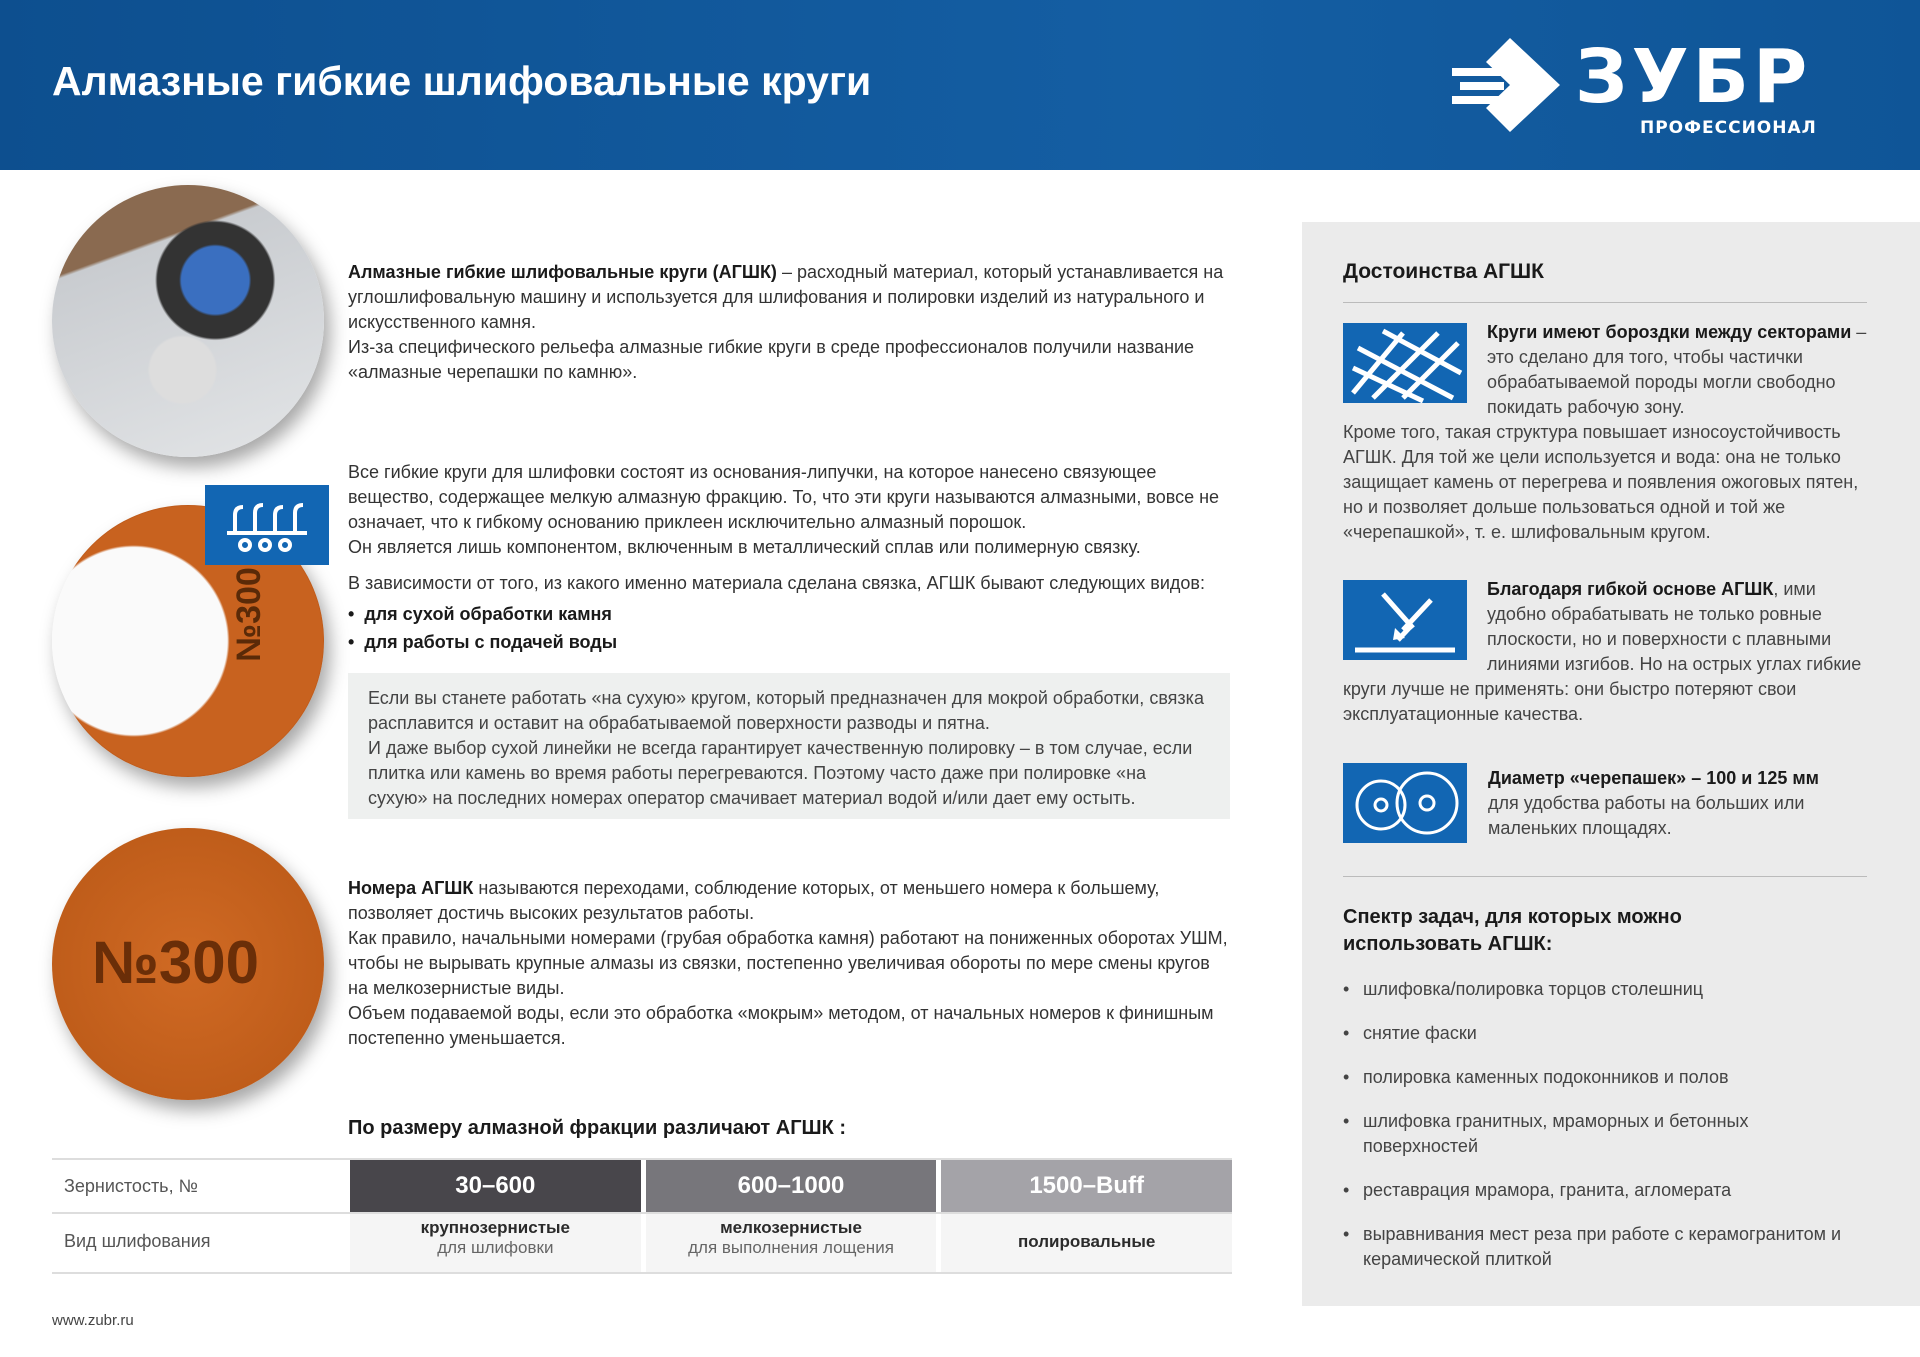 This screenshot has height=1357, width=1920. Describe the element at coordinates (1669, 332) in the screenshot. I see `feature-bold: Круги имеют бороздки между секторами` at that location.